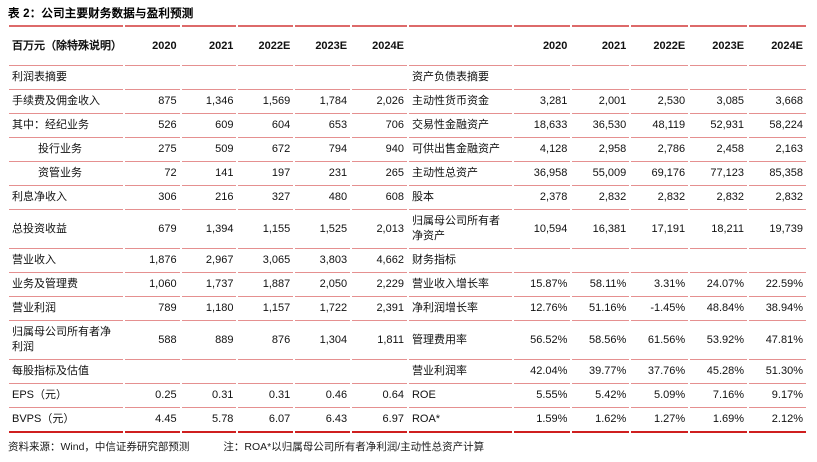 The width and height of the screenshot is (817, 462). I want to click on value-cell: 39.77%, so click(601, 372).